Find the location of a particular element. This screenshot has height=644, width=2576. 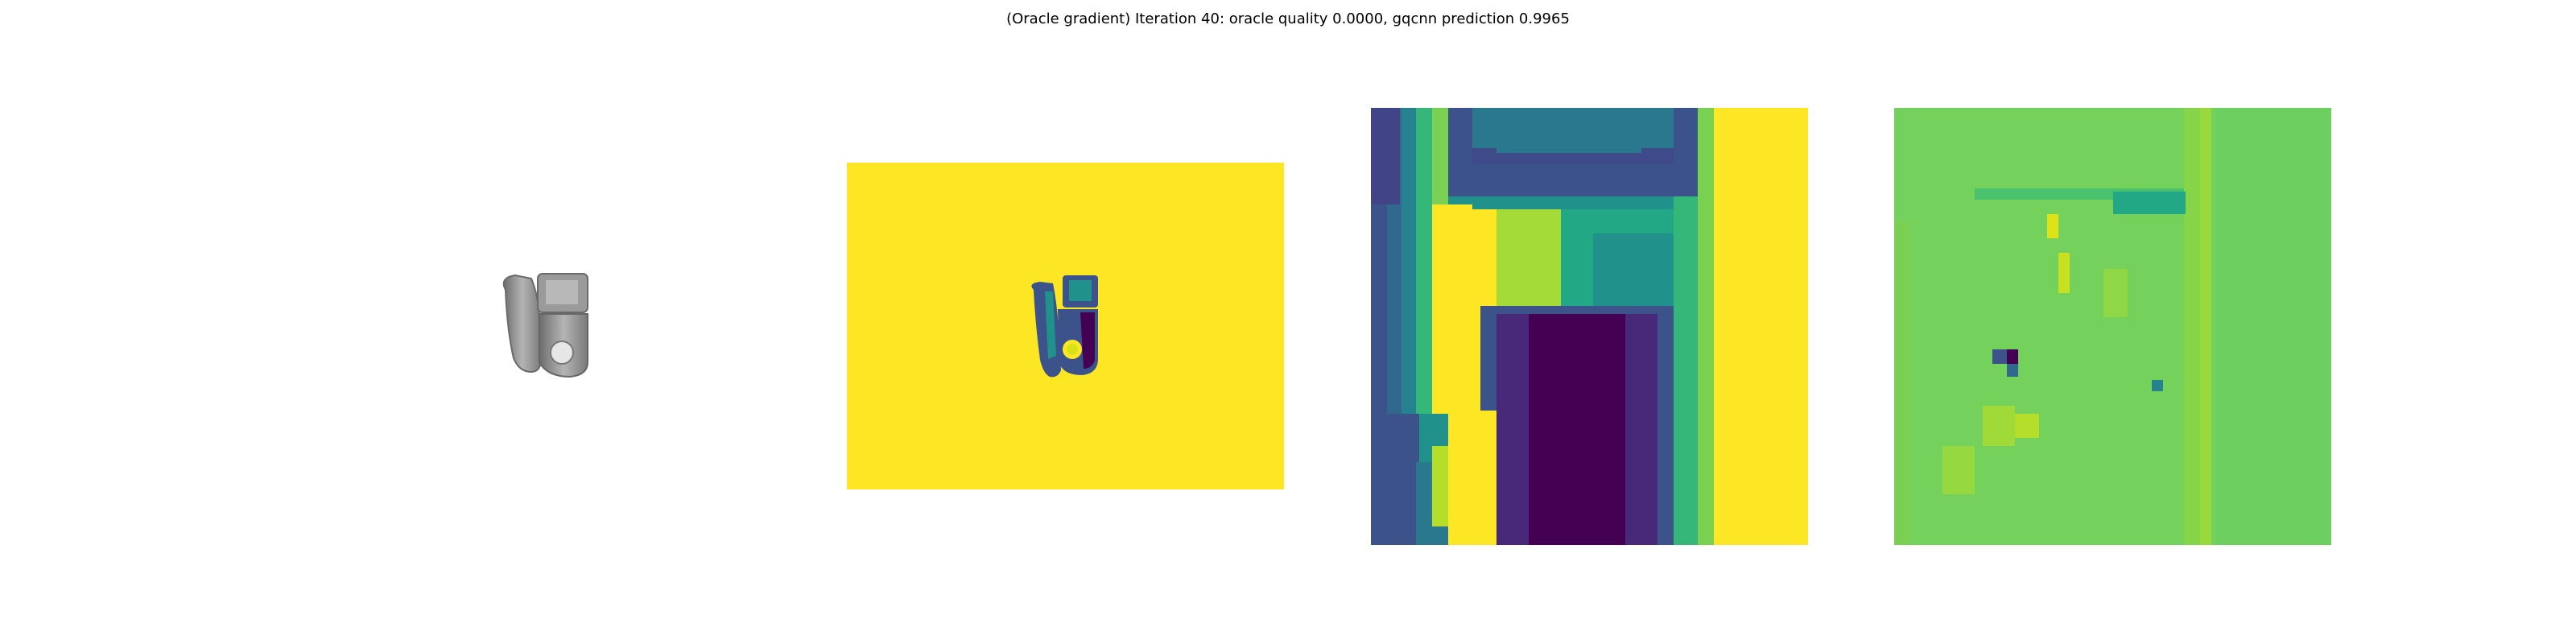

gradient-map-panel is located at coordinates (2112, 326).